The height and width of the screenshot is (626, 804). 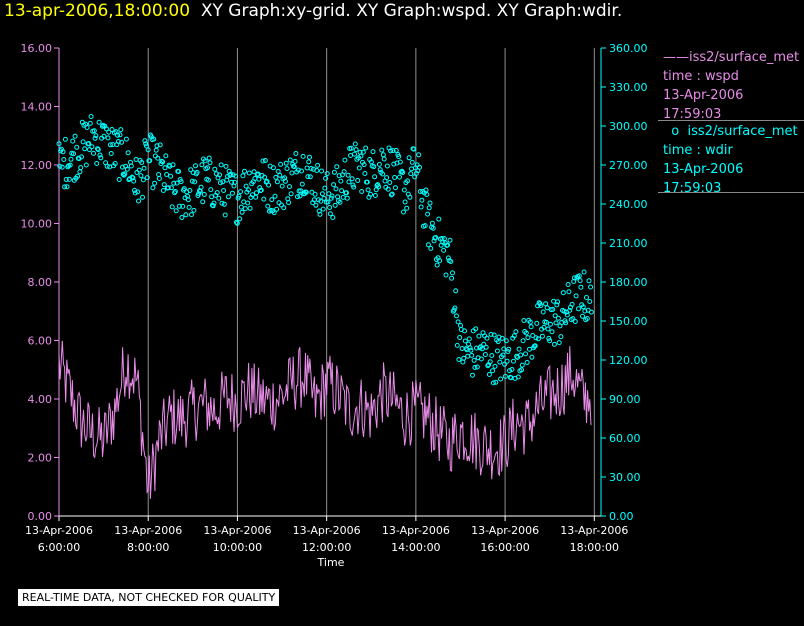 I want to click on y-right-tick-label: 180.00, so click(x=628, y=282).